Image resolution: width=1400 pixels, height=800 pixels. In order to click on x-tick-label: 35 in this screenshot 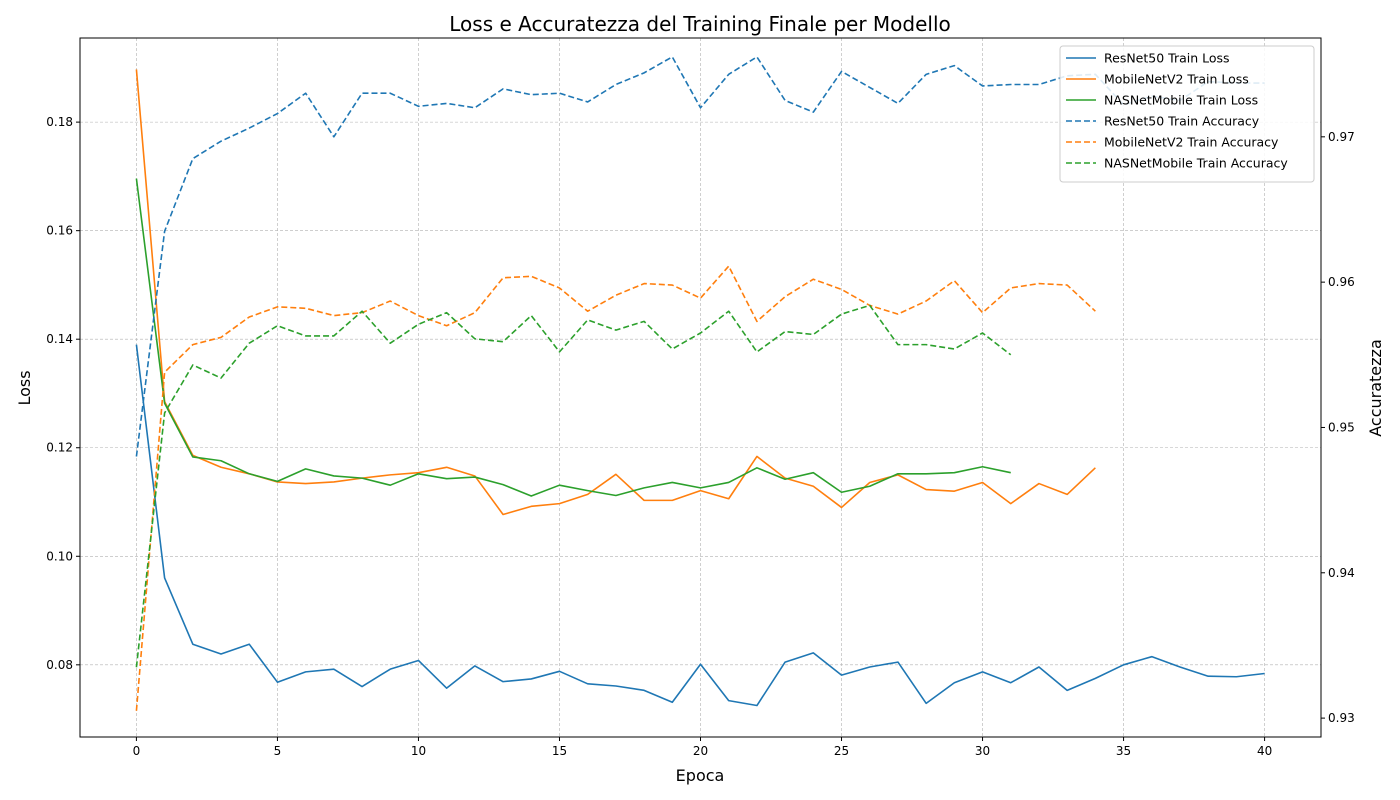, I will do `click(1123, 751)`.